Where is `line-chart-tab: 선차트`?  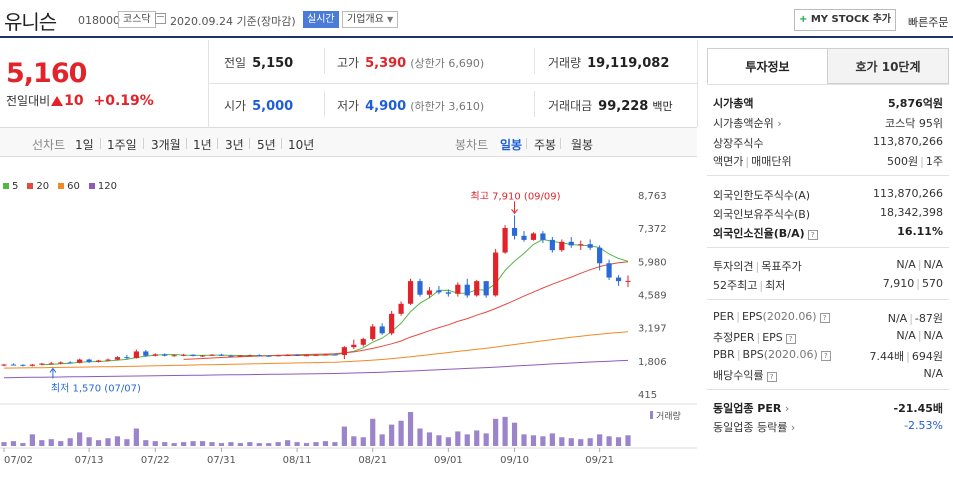 line-chart-tab: 선차트 is located at coordinates (49, 145).